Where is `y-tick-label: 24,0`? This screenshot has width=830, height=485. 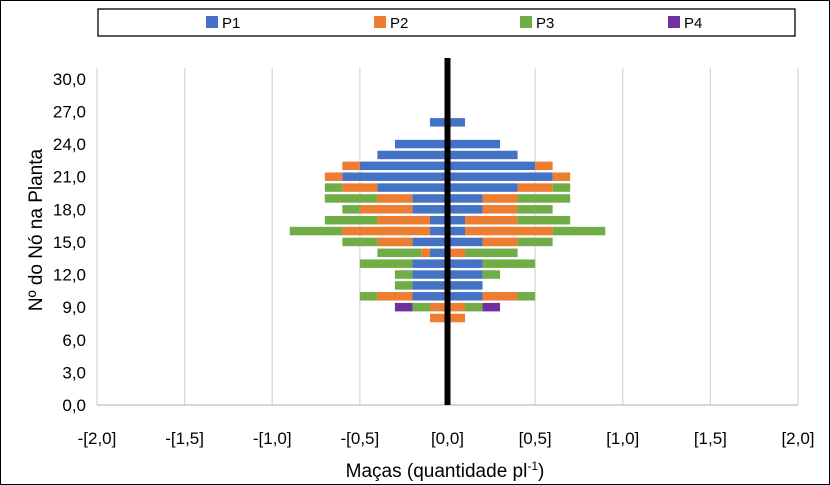 y-tick-label: 24,0 is located at coordinates (69, 144).